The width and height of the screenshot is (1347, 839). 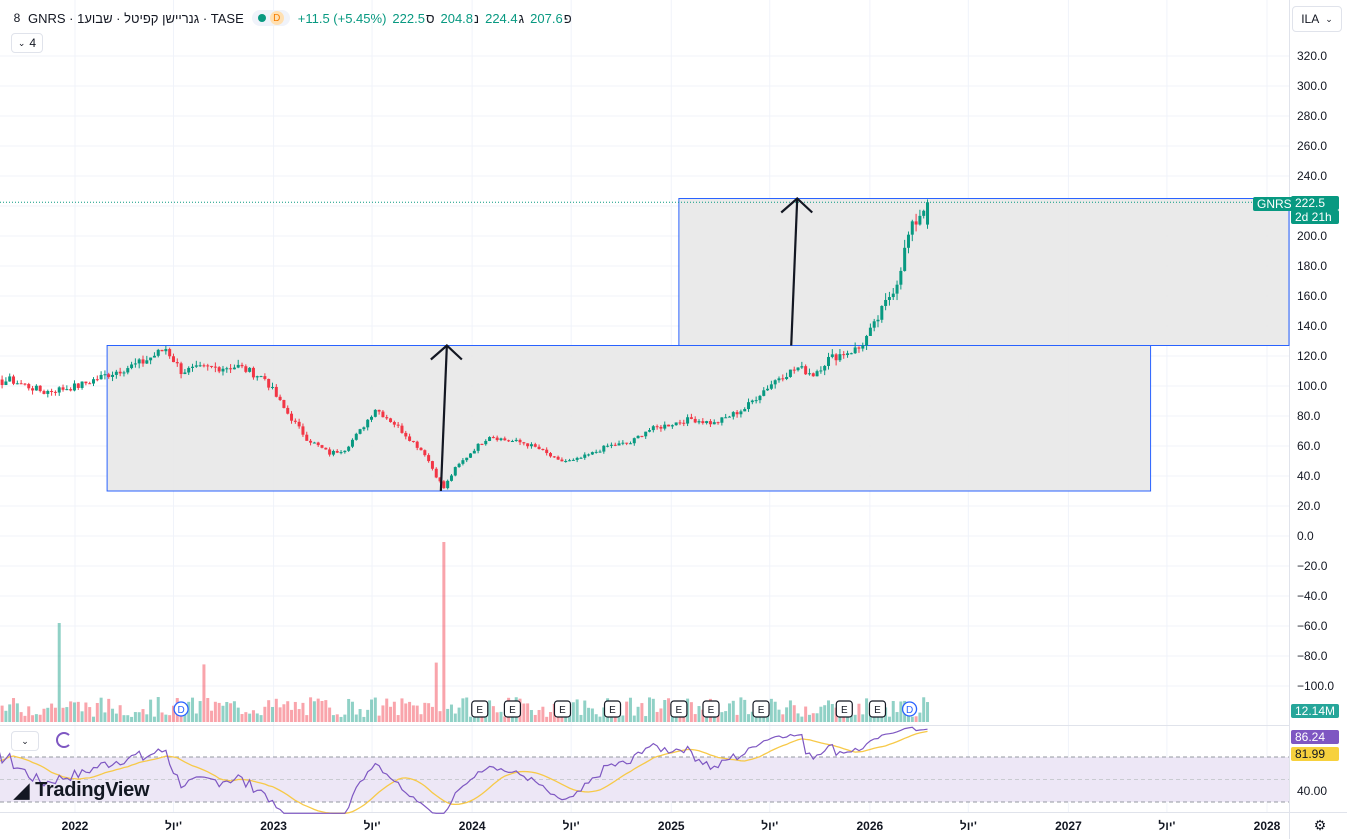 What do you see at coordinates (270, 18) in the screenshot?
I see `market-status-pill: D` at bounding box center [270, 18].